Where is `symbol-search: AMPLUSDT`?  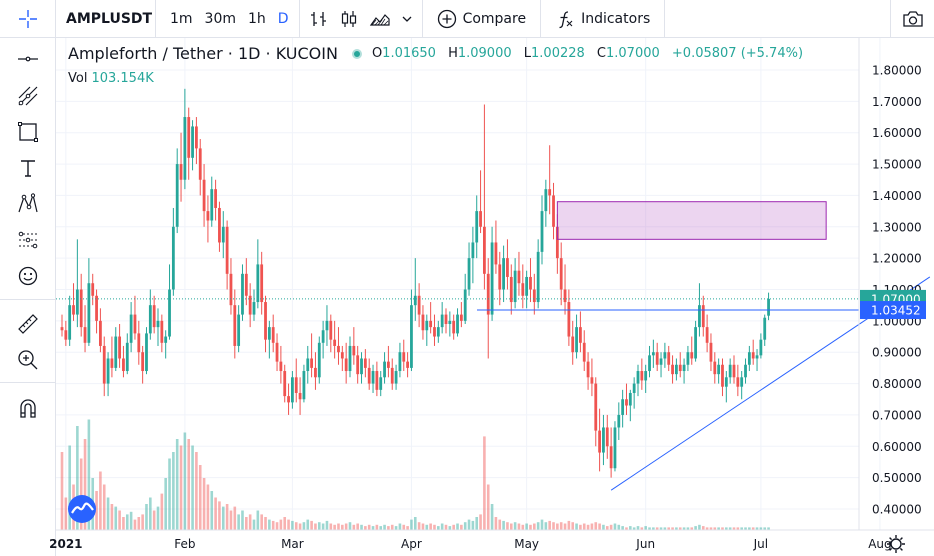
symbol-search: AMPLUSDT is located at coordinates (106, 19).